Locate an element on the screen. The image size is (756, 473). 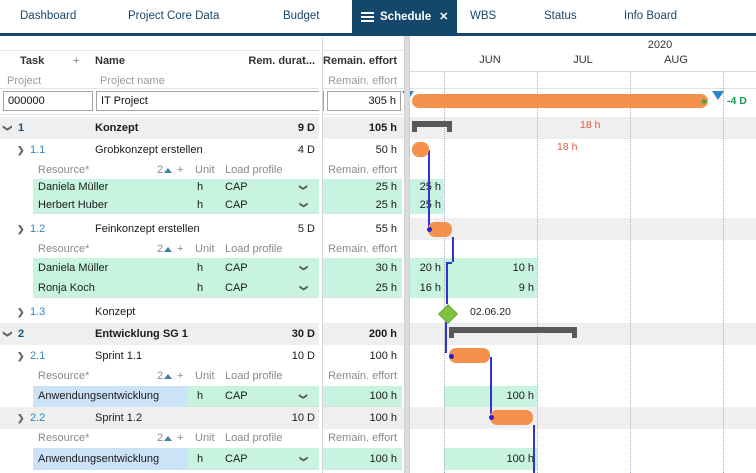
col-header-task: Task is located at coordinates (32, 61).